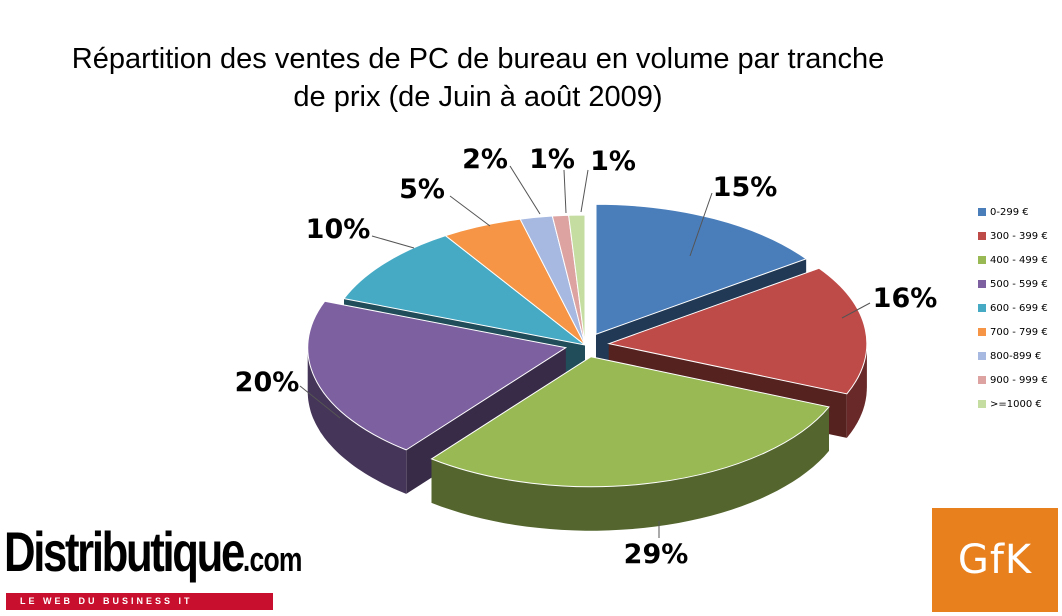 The width and height of the screenshot is (1062, 616). Describe the element at coordinates (745, 187) in the screenshot. I see `pie-label-0: 15%` at that location.